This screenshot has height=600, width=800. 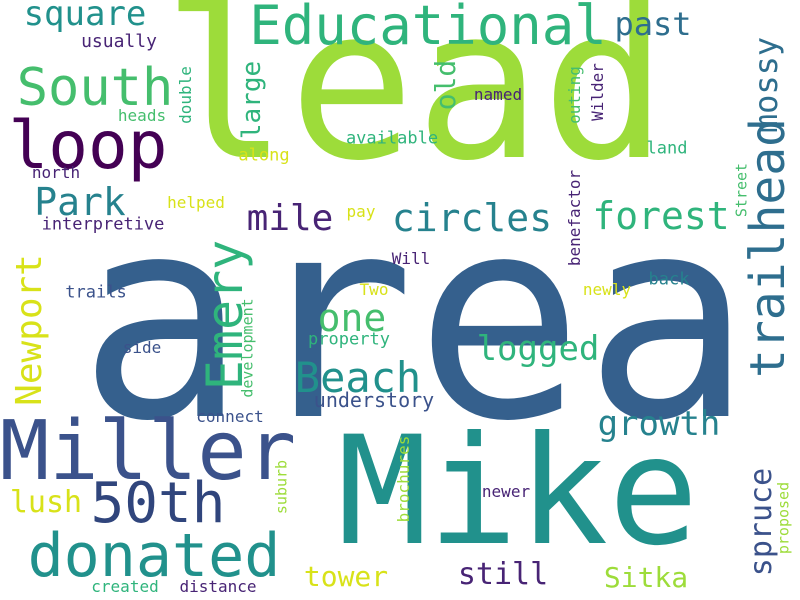 I want to click on word-proposed: proposed, so click(x=783, y=518).